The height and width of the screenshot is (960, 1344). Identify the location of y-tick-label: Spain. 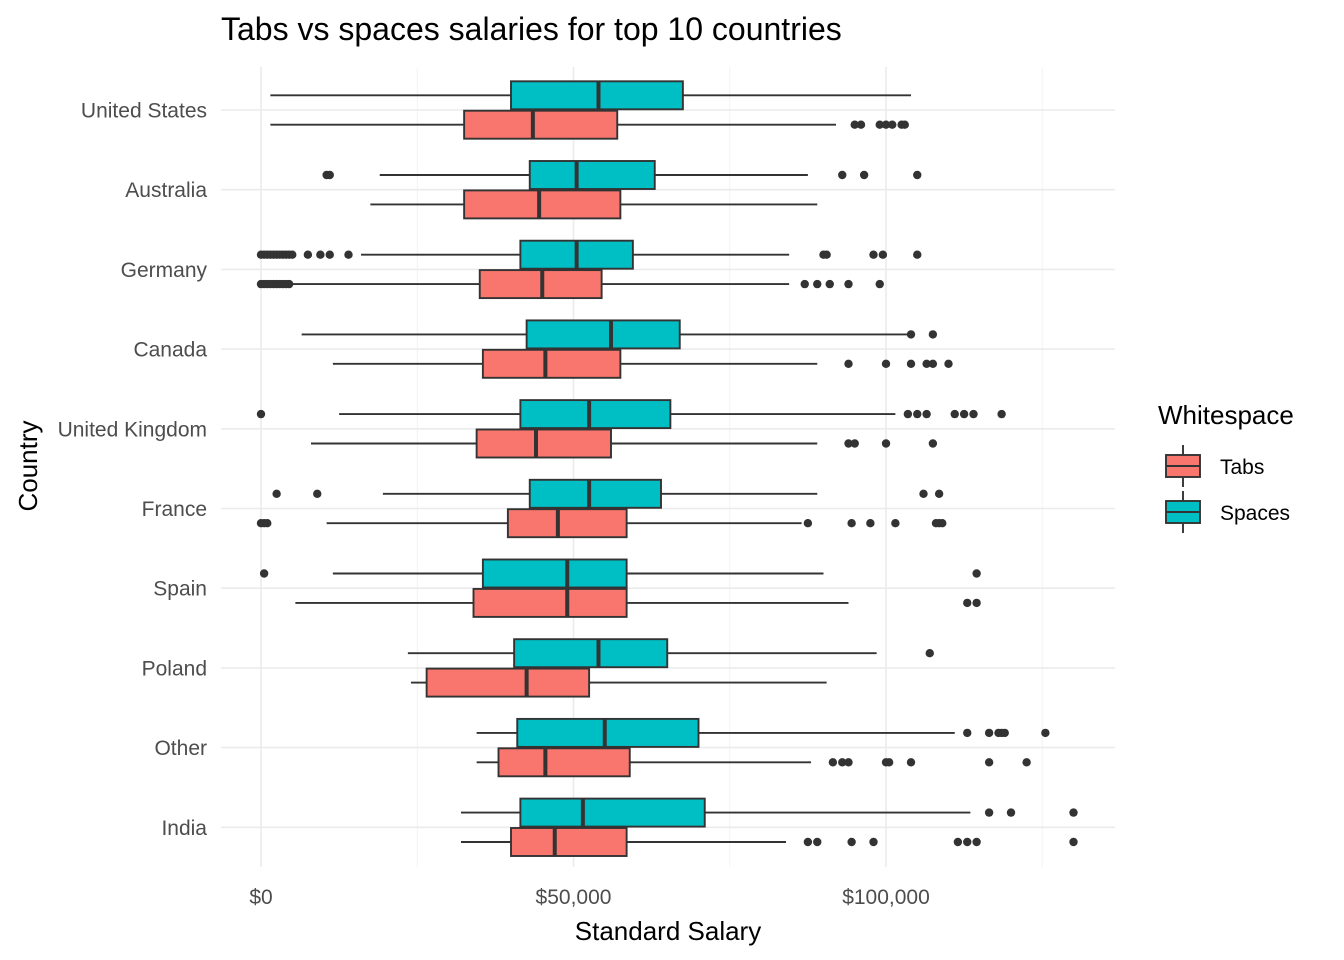
(180, 589).